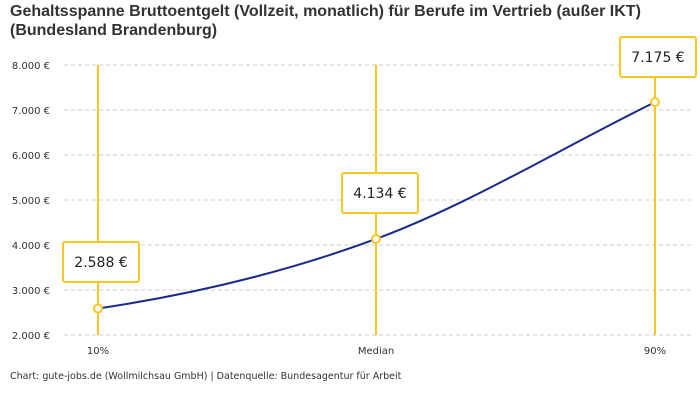 The width and height of the screenshot is (700, 400). I want to click on y-tick-label: 8.000 €, so click(31, 66).